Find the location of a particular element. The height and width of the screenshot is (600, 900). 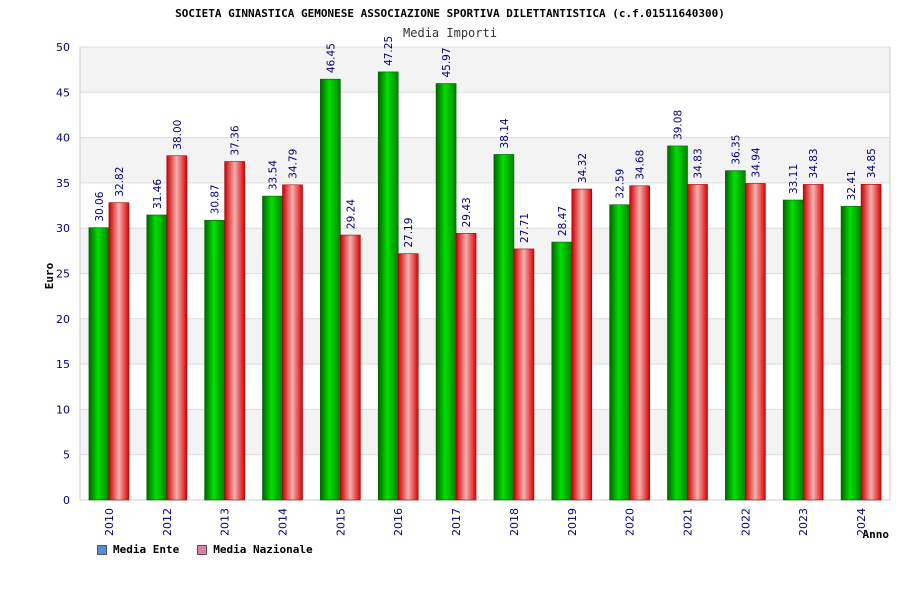

y-tick-label: 25 is located at coordinates (63, 274).